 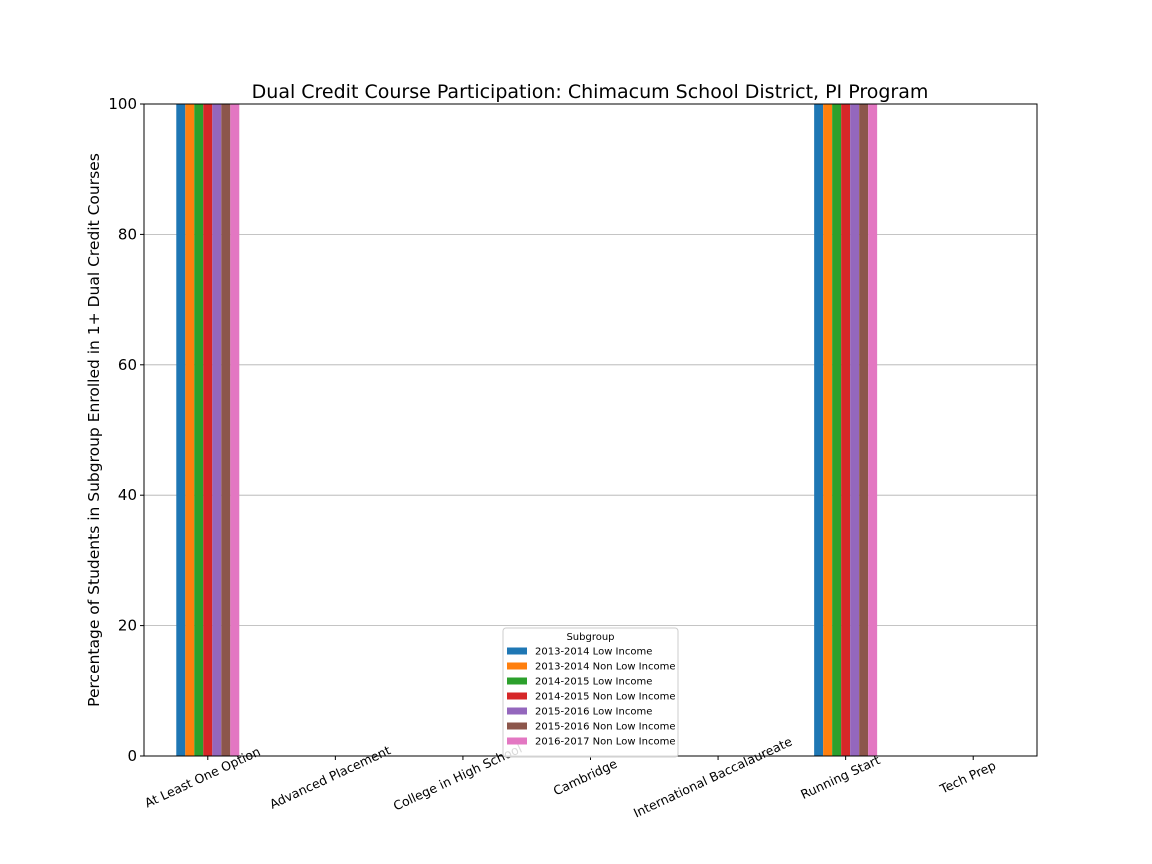 What do you see at coordinates (330, 776) in the screenshot?
I see `x-tick-label: Advanced Placement` at bounding box center [330, 776].